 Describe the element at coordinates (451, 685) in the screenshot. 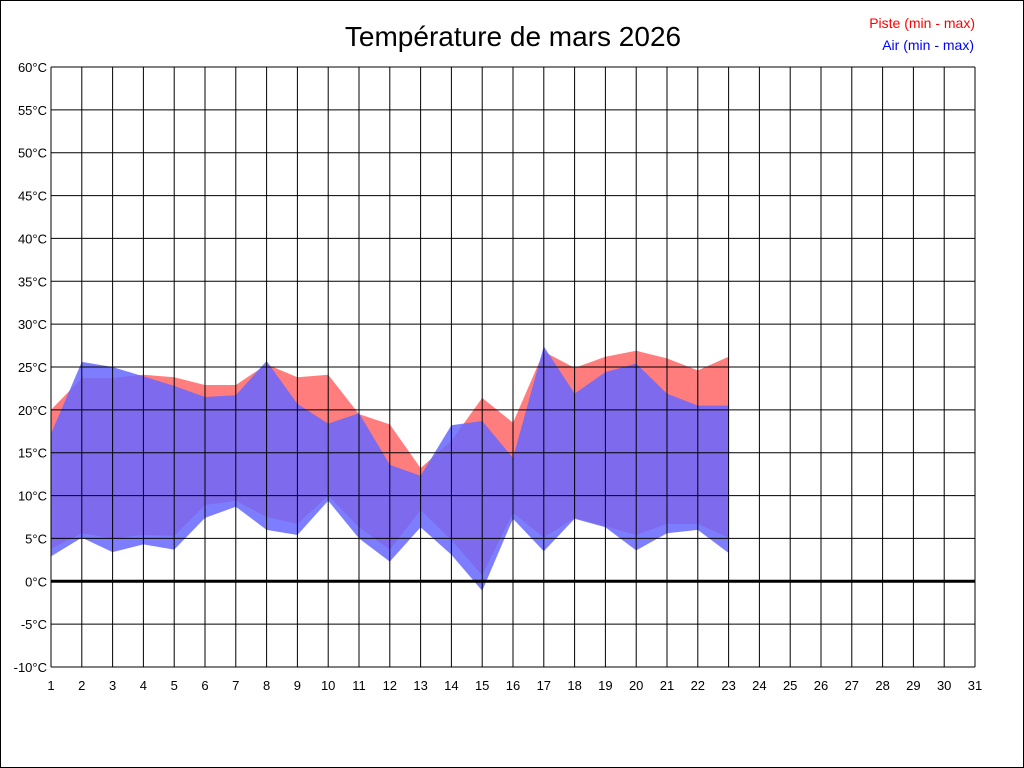

I see `x-tick-label: 14` at that location.